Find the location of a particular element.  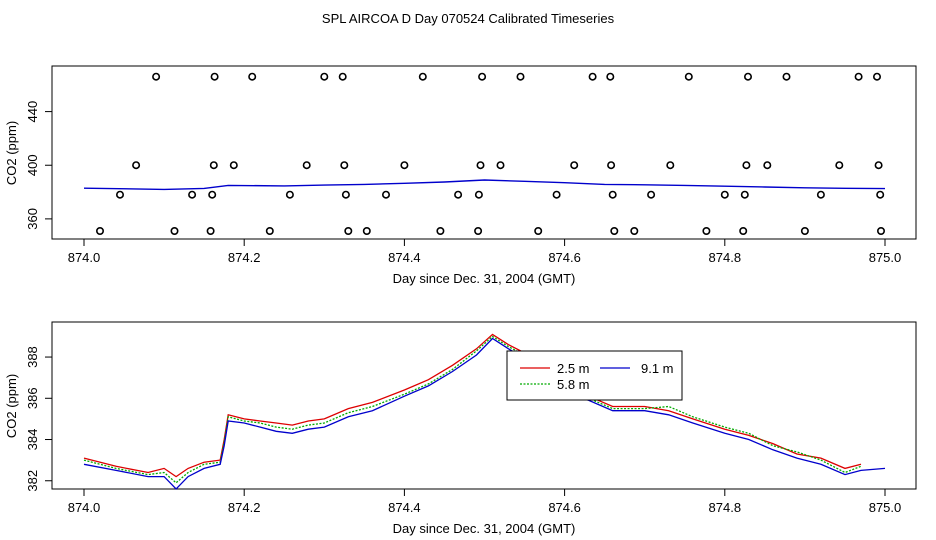

p2-ytick-label-2: 386 is located at coordinates (32, 398).